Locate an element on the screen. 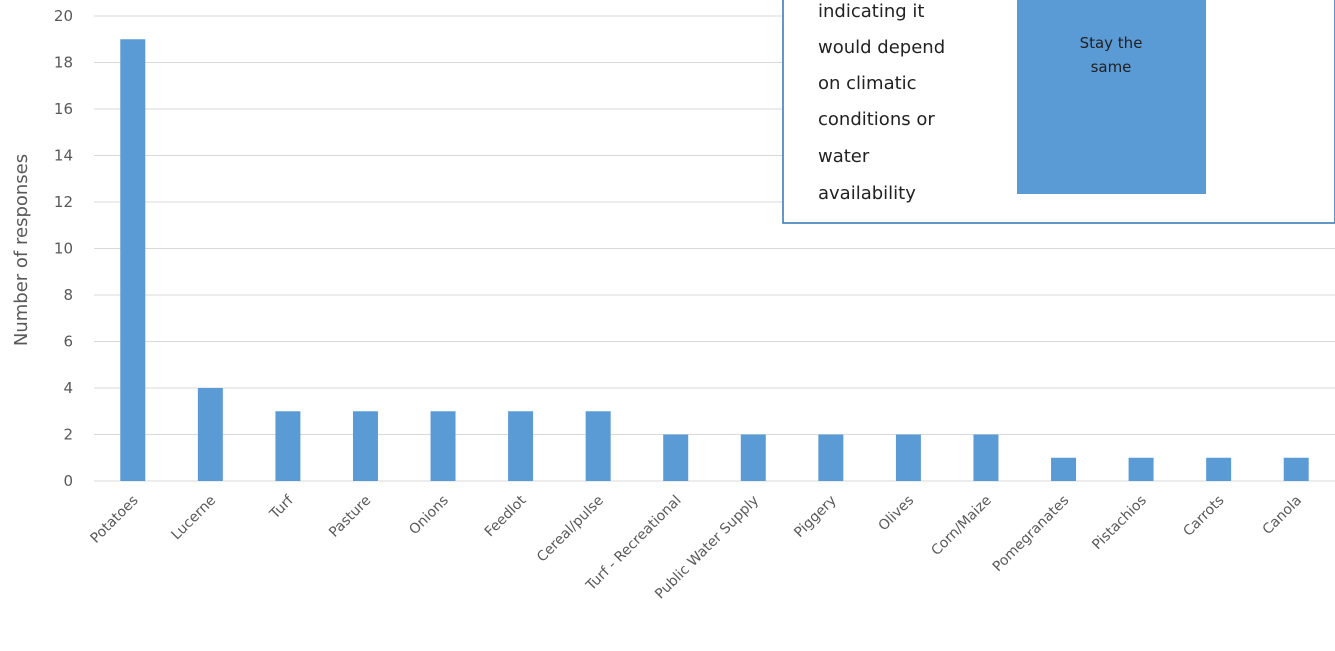  x-tick-label: Corn/Maize is located at coordinates (961, 526).